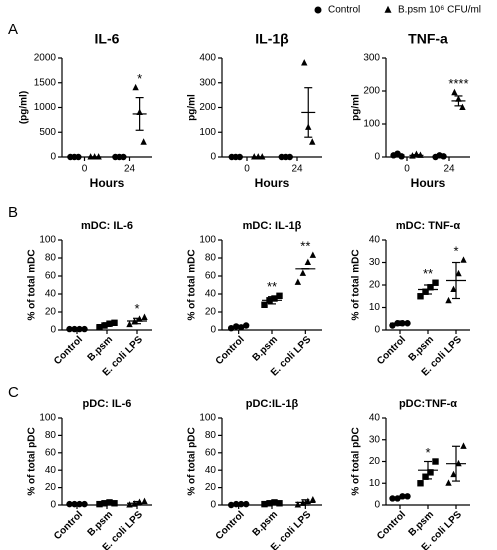 The image size is (497, 550). Describe the element at coordinates (47, 132) in the screenshot. I see `y-tick-label: 500` at that location.